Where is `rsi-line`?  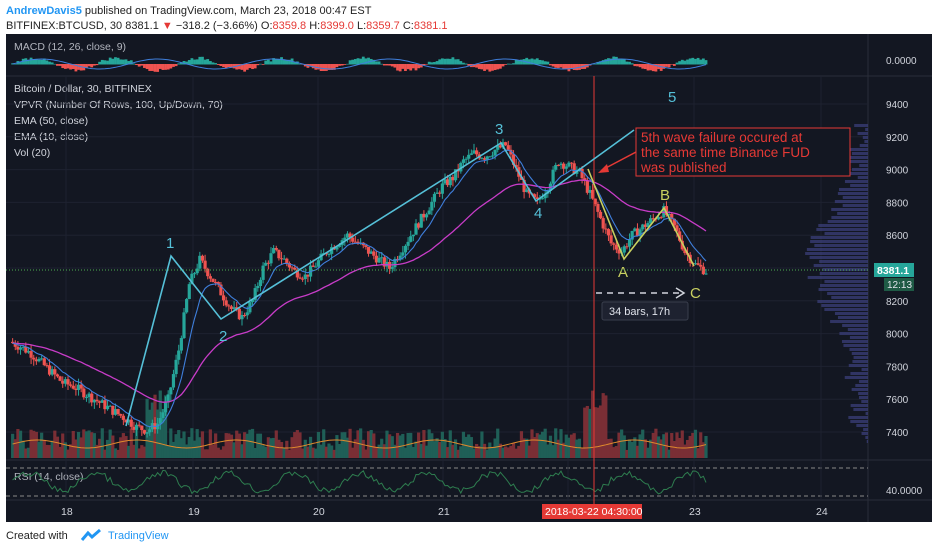
rsi-line is located at coordinates (359, 482).